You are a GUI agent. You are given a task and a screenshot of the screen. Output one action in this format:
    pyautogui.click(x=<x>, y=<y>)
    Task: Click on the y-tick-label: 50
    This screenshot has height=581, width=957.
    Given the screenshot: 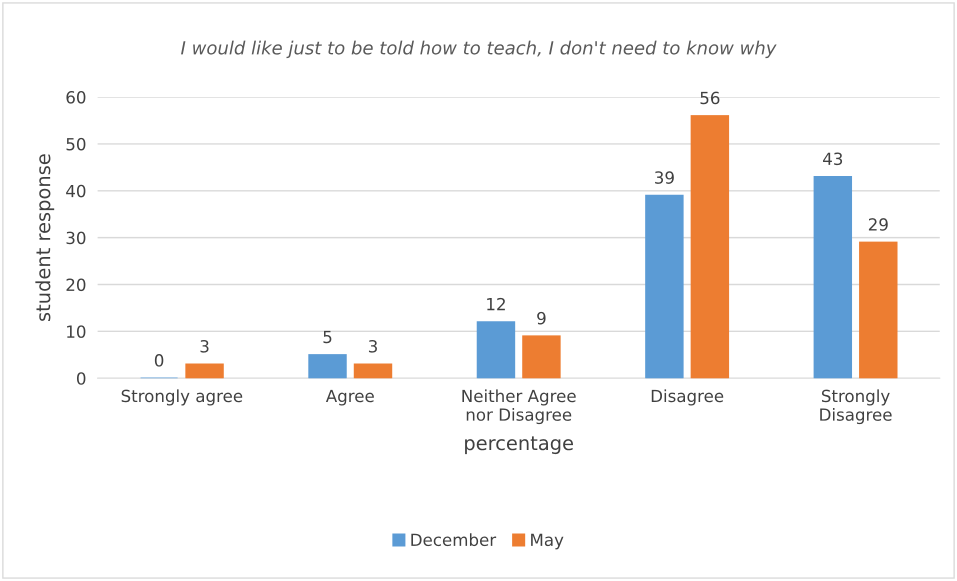 What is the action you would take?
    pyautogui.click(x=76, y=144)
    